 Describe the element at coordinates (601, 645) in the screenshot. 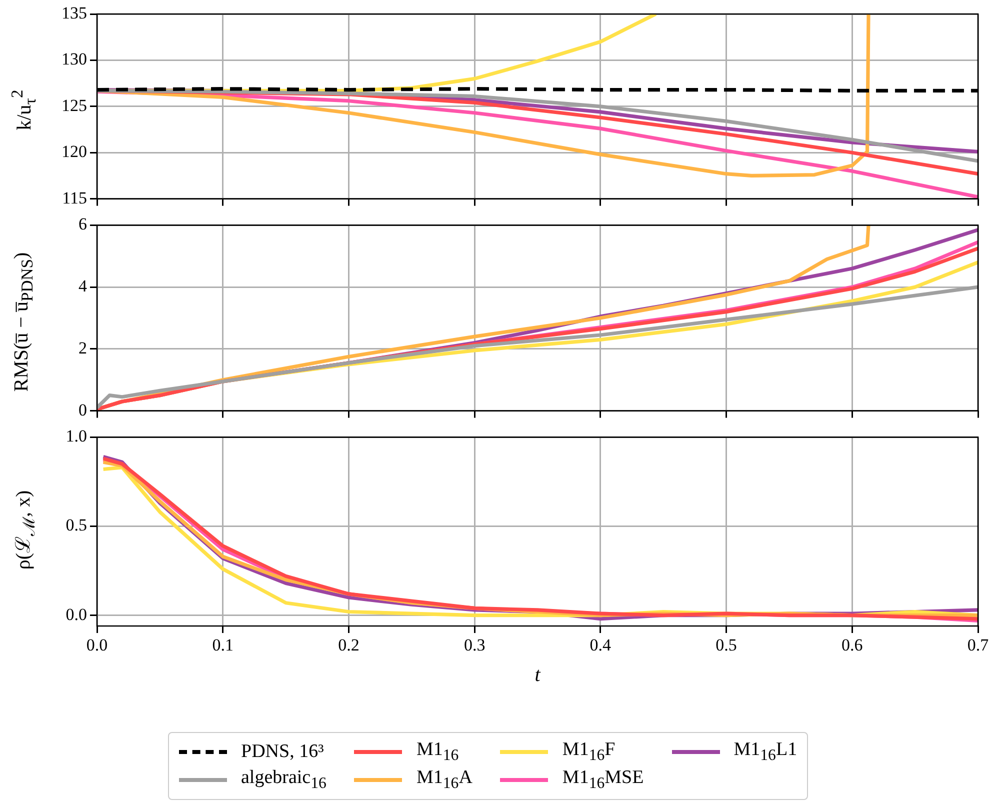

I see `x-tick-label: 0.4` at that location.